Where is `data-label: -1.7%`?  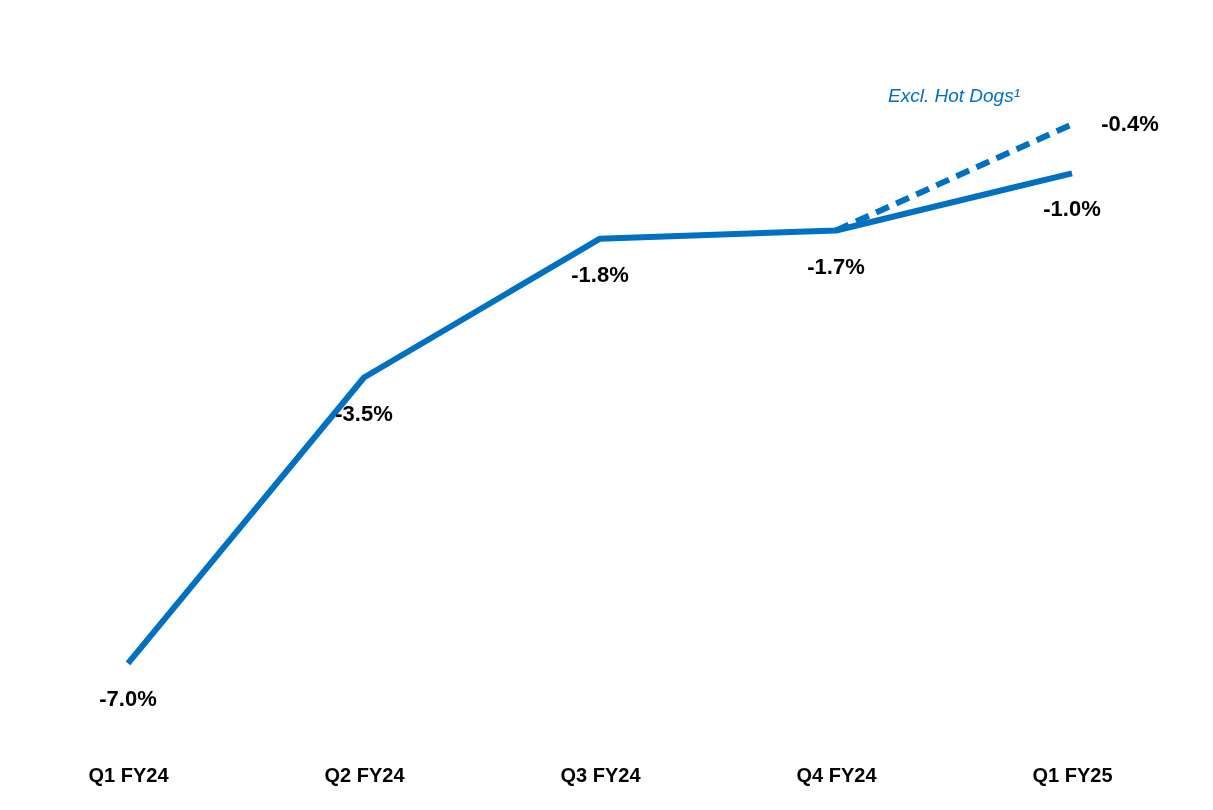 data-label: -1.7% is located at coordinates (836, 266).